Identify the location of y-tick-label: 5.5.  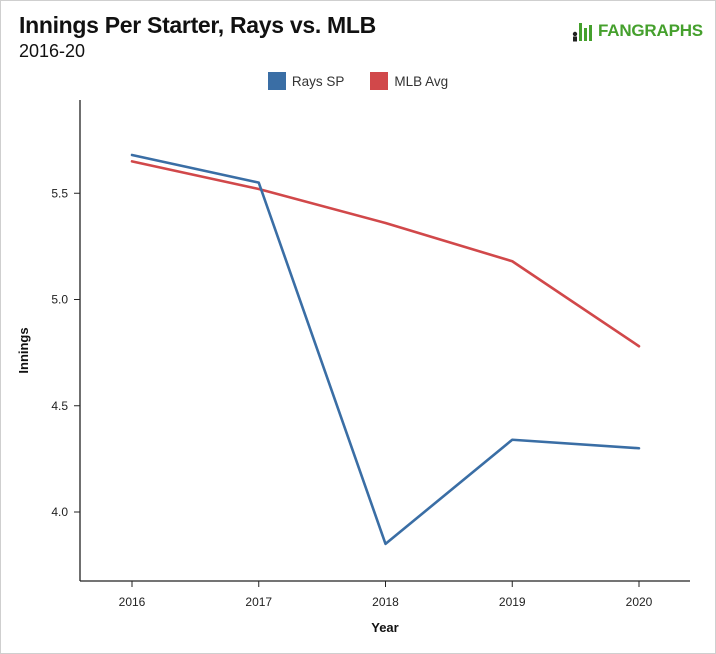
(59, 193).